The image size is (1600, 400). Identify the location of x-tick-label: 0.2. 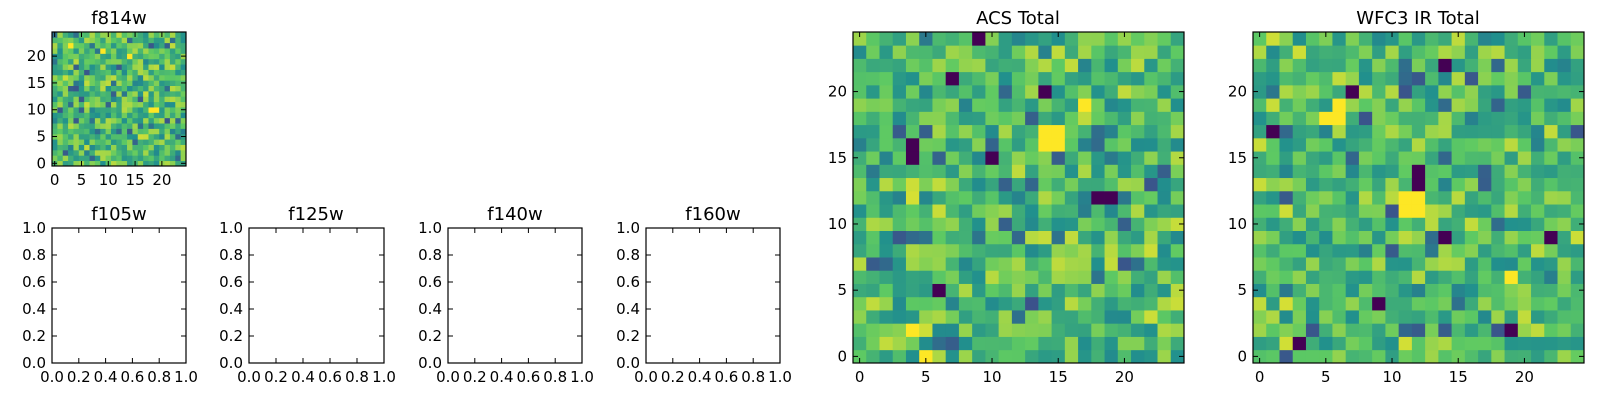
(79, 377).